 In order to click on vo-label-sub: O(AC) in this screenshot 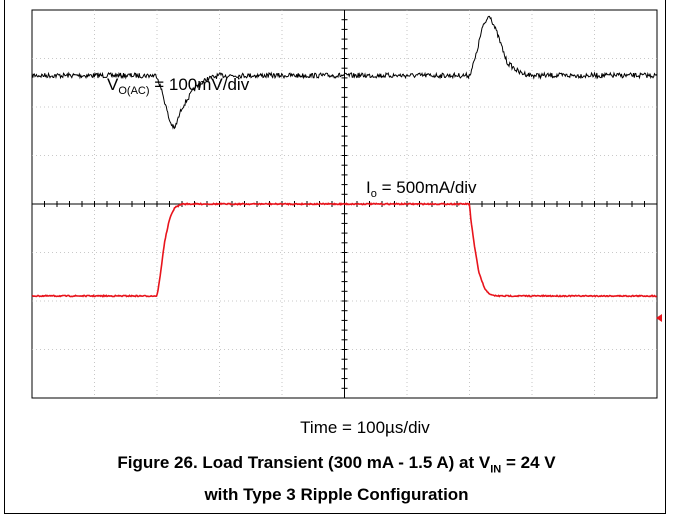, I will do `click(133, 91)`.